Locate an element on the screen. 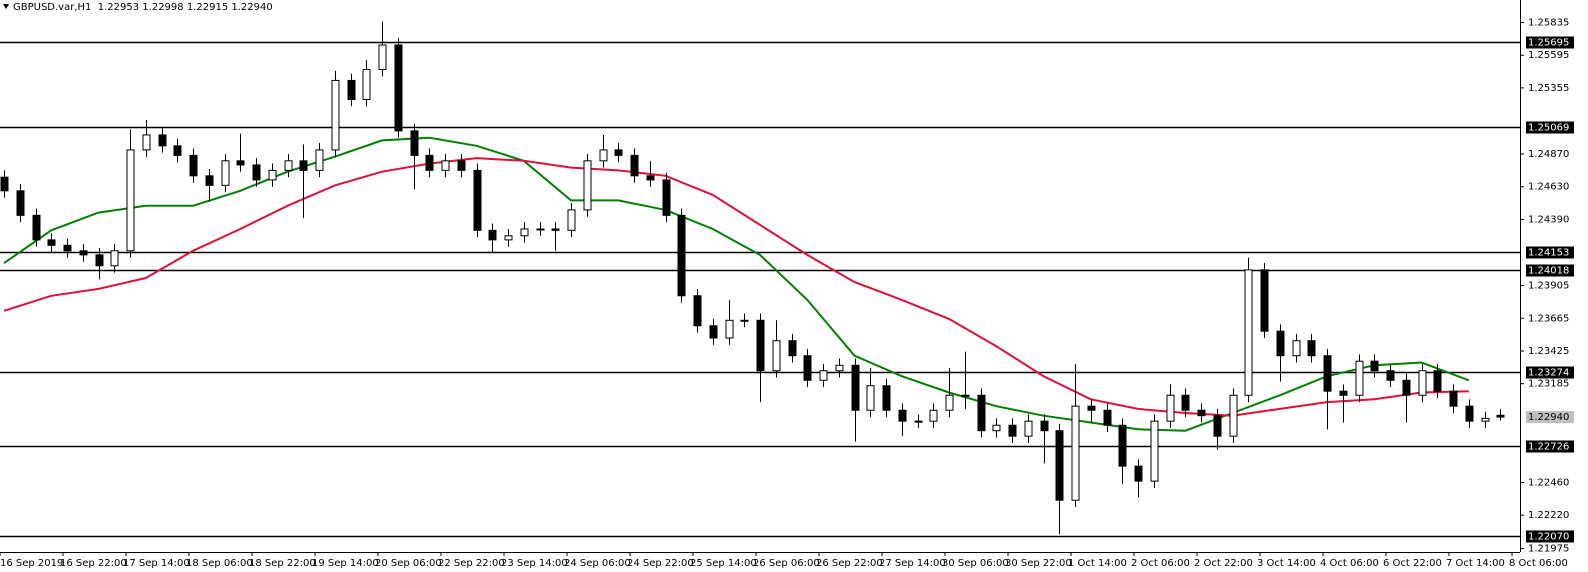 The image size is (1588, 572). level-label: 1.25069 is located at coordinates (1548, 128).